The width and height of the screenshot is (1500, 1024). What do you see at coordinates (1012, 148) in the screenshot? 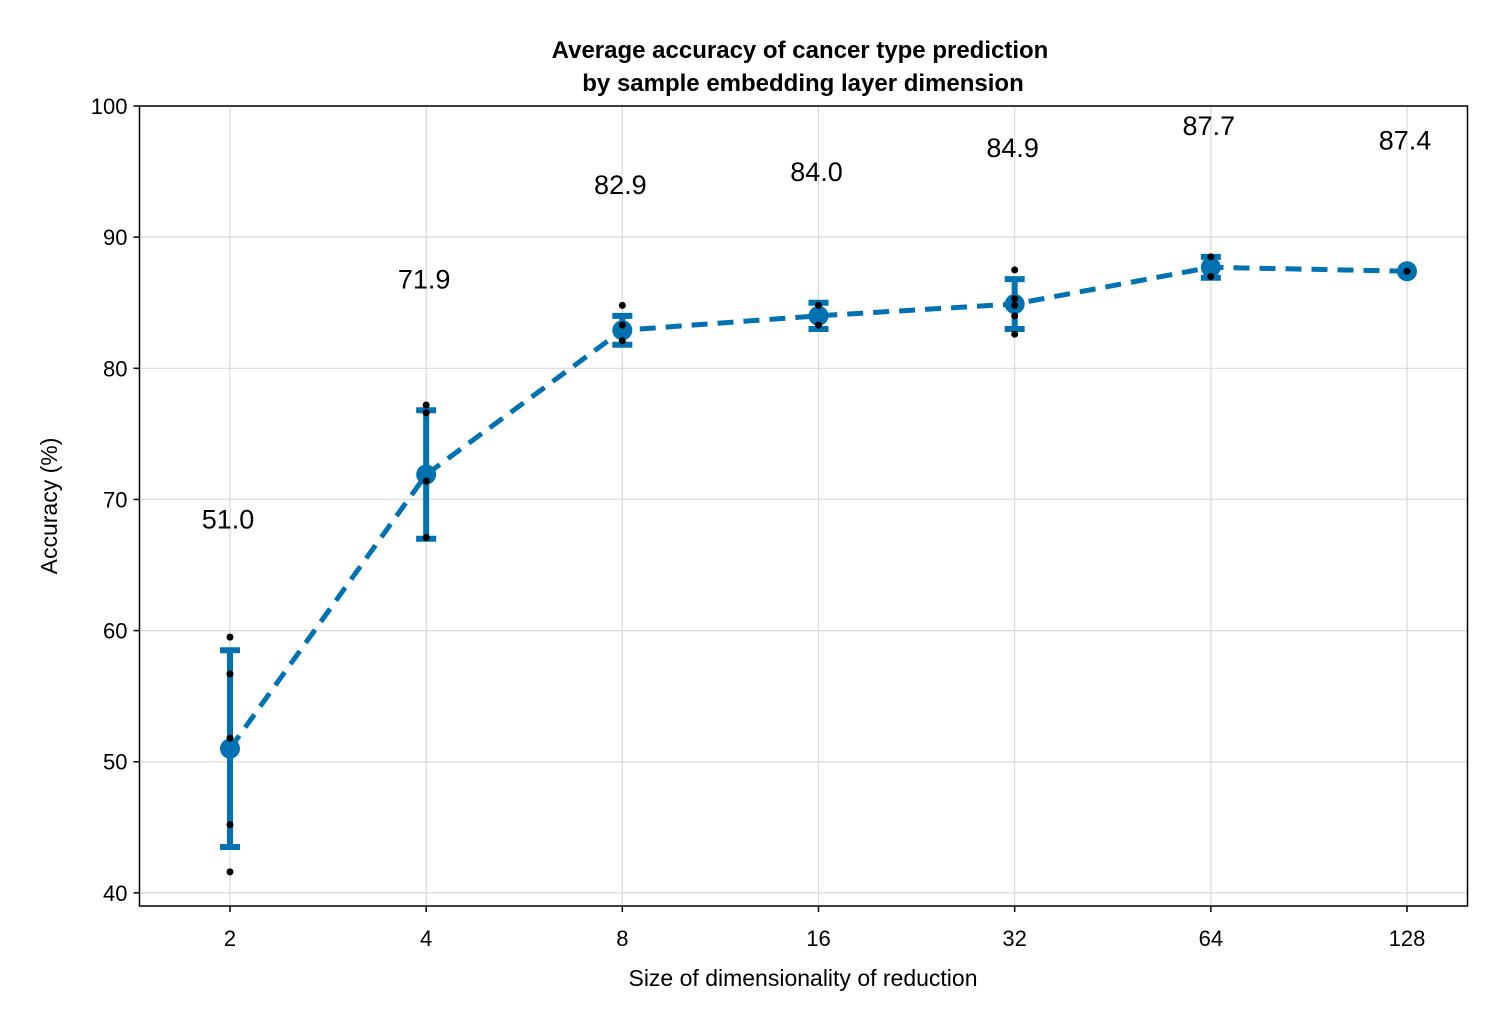
I see `data-label: 84.9` at bounding box center [1012, 148].